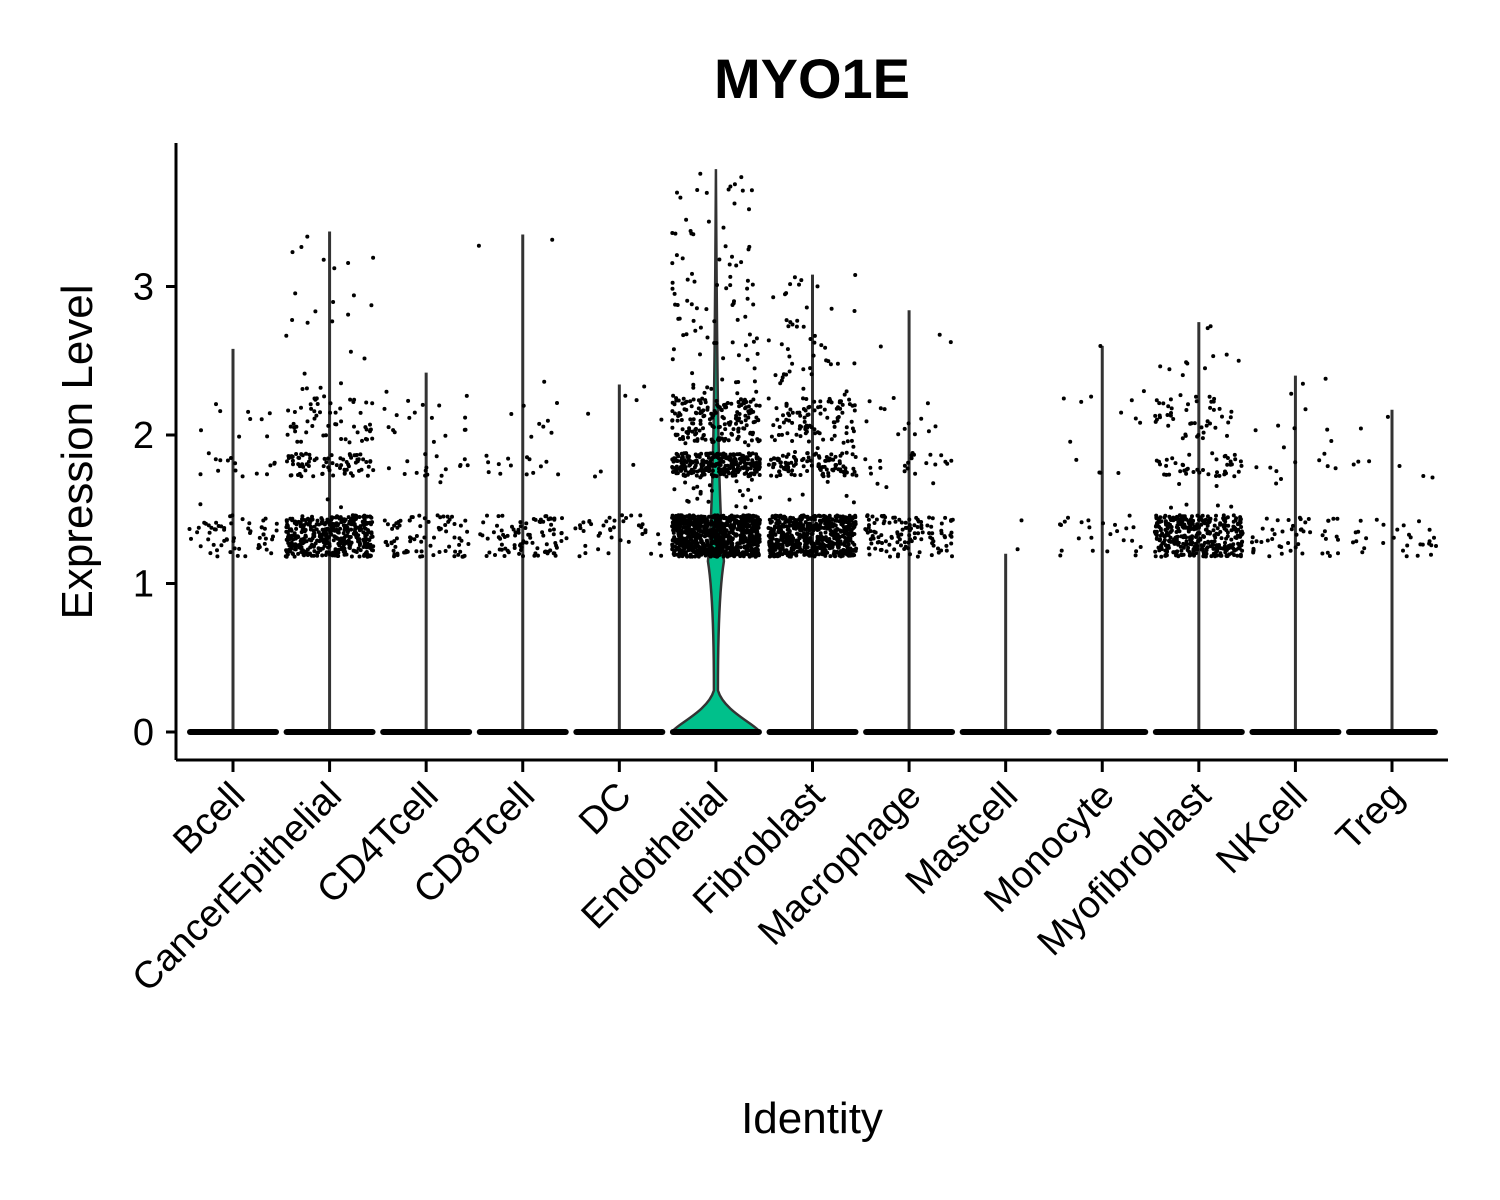 The image size is (1500, 1200). What do you see at coordinates (812, 78) in the screenshot?
I see `chart-title: MYO1E` at bounding box center [812, 78].